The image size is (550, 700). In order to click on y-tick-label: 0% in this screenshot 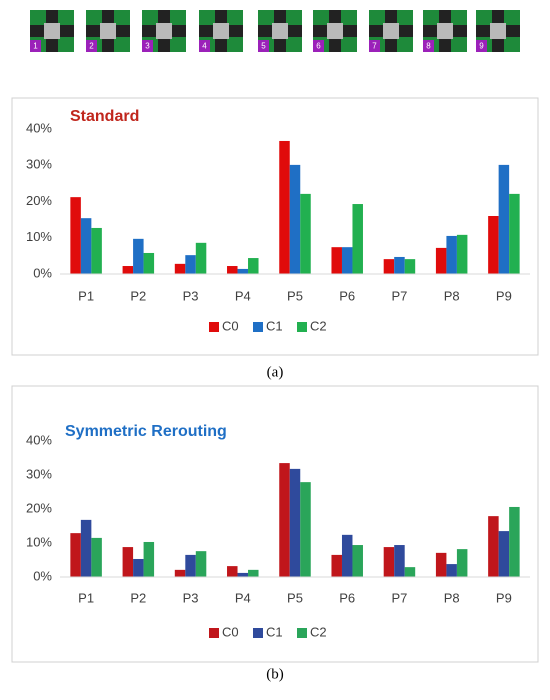, I will do `click(42, 575)`.